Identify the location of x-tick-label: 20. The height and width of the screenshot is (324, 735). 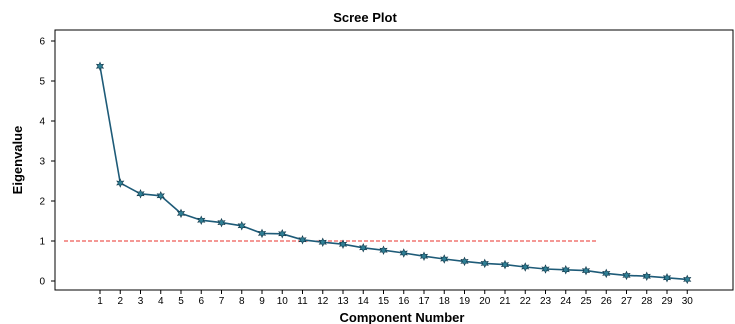
(485, 301).